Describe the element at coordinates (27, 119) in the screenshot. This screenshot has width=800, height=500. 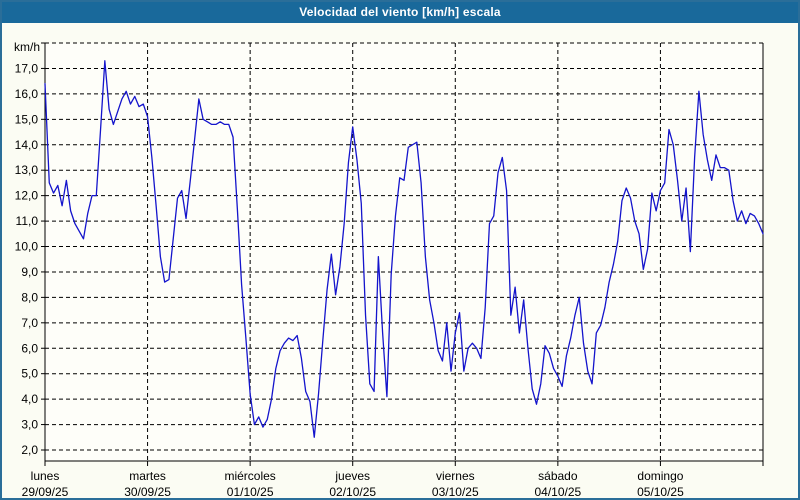
I see `y-tick-label: 15,0` at that location.